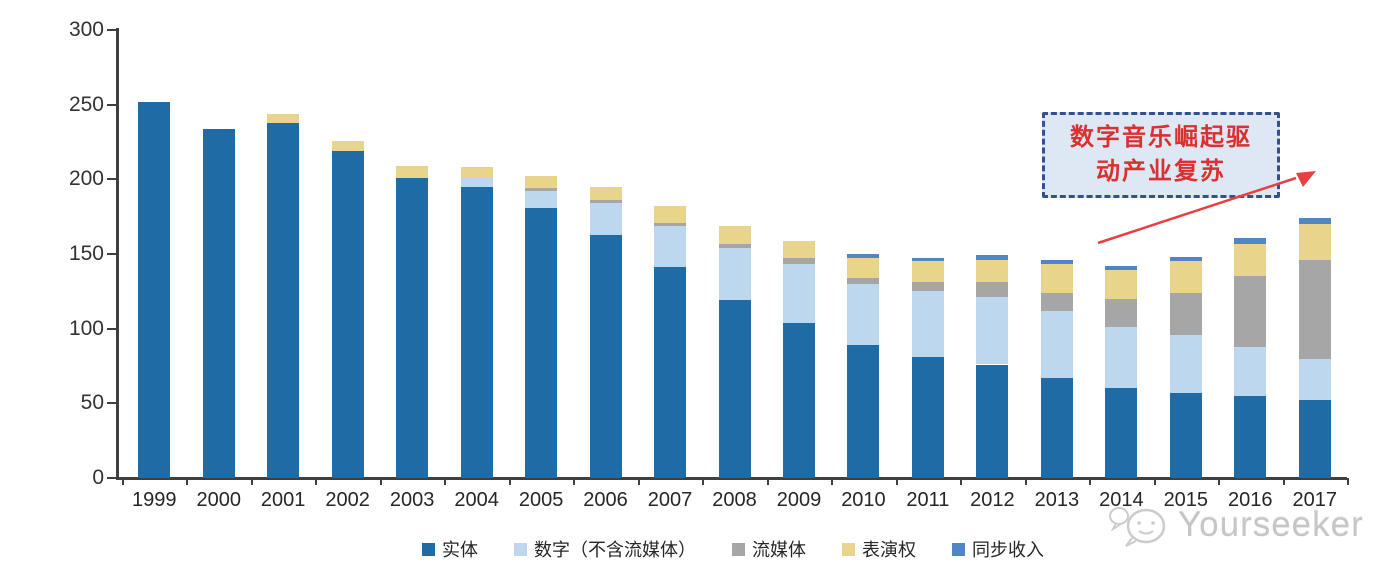  I want to click on bar-segment-2000, so click(218, 303).